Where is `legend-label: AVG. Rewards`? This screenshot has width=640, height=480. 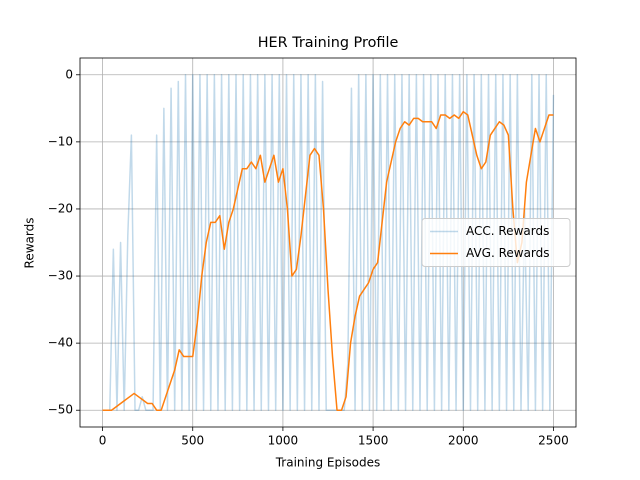 legend-label: AVG. Rewards is located at coordinates (508, 253).